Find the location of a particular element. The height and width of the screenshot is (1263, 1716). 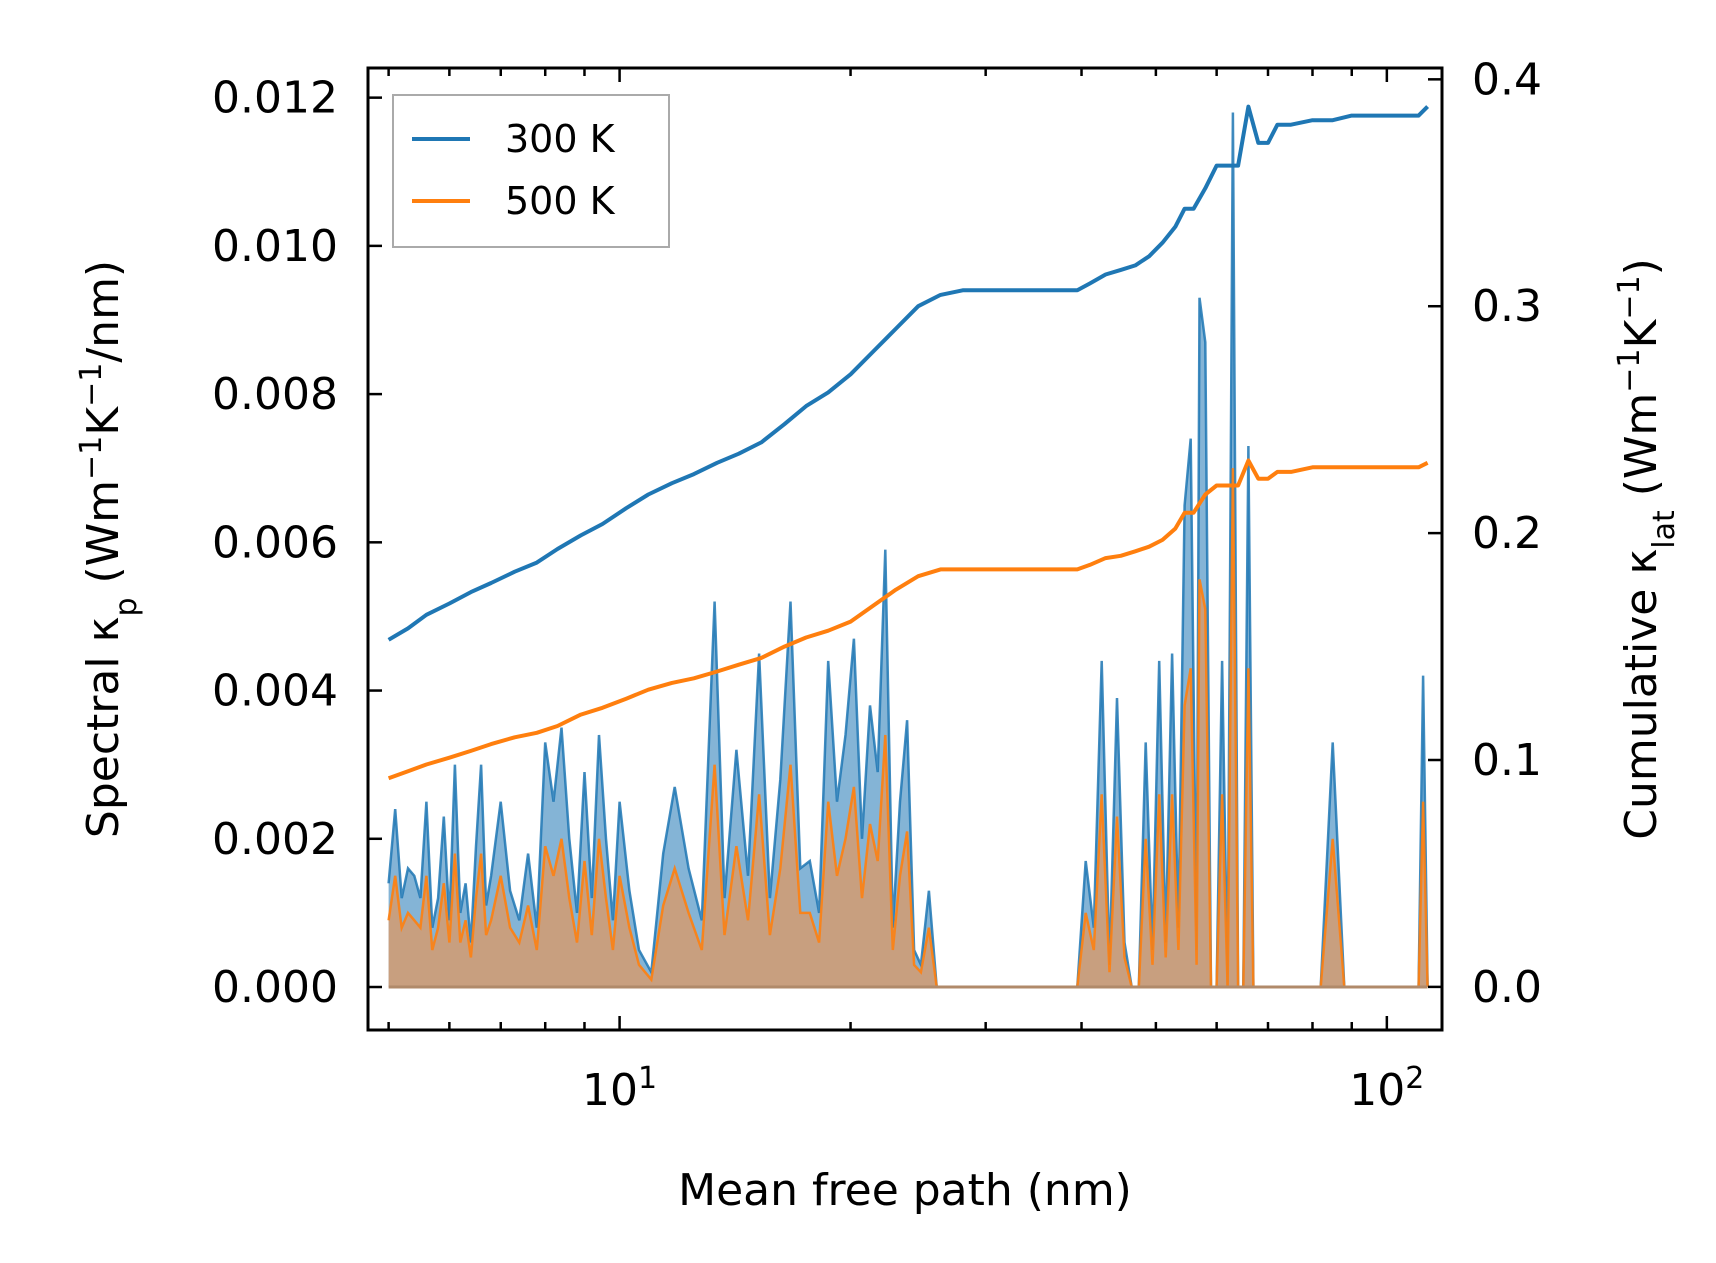

y-left-label-sup1: −1 is located at coordinates (91, 458).